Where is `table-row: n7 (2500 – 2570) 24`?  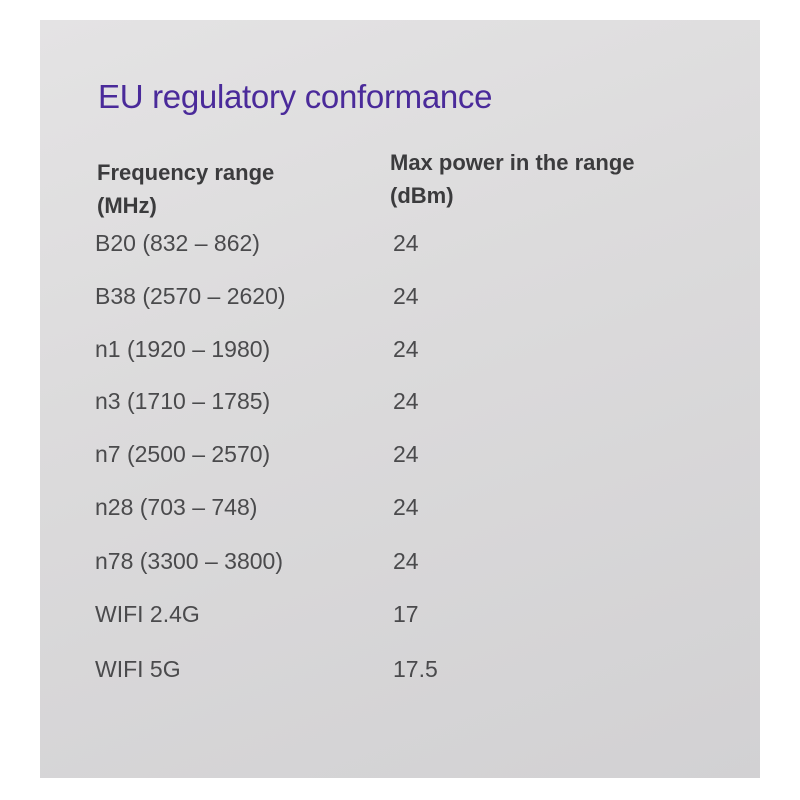
table-row: n7 (2500 – 2570) 24 is located at coordinates (400, 461).